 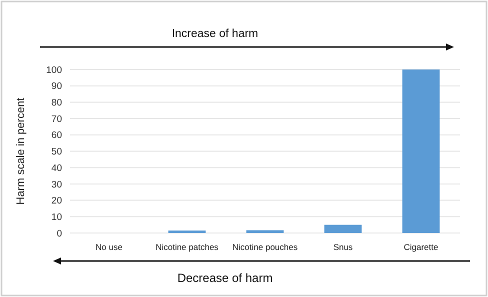 I want to click on y-tick-label: 0, so click(x=59, y=234).